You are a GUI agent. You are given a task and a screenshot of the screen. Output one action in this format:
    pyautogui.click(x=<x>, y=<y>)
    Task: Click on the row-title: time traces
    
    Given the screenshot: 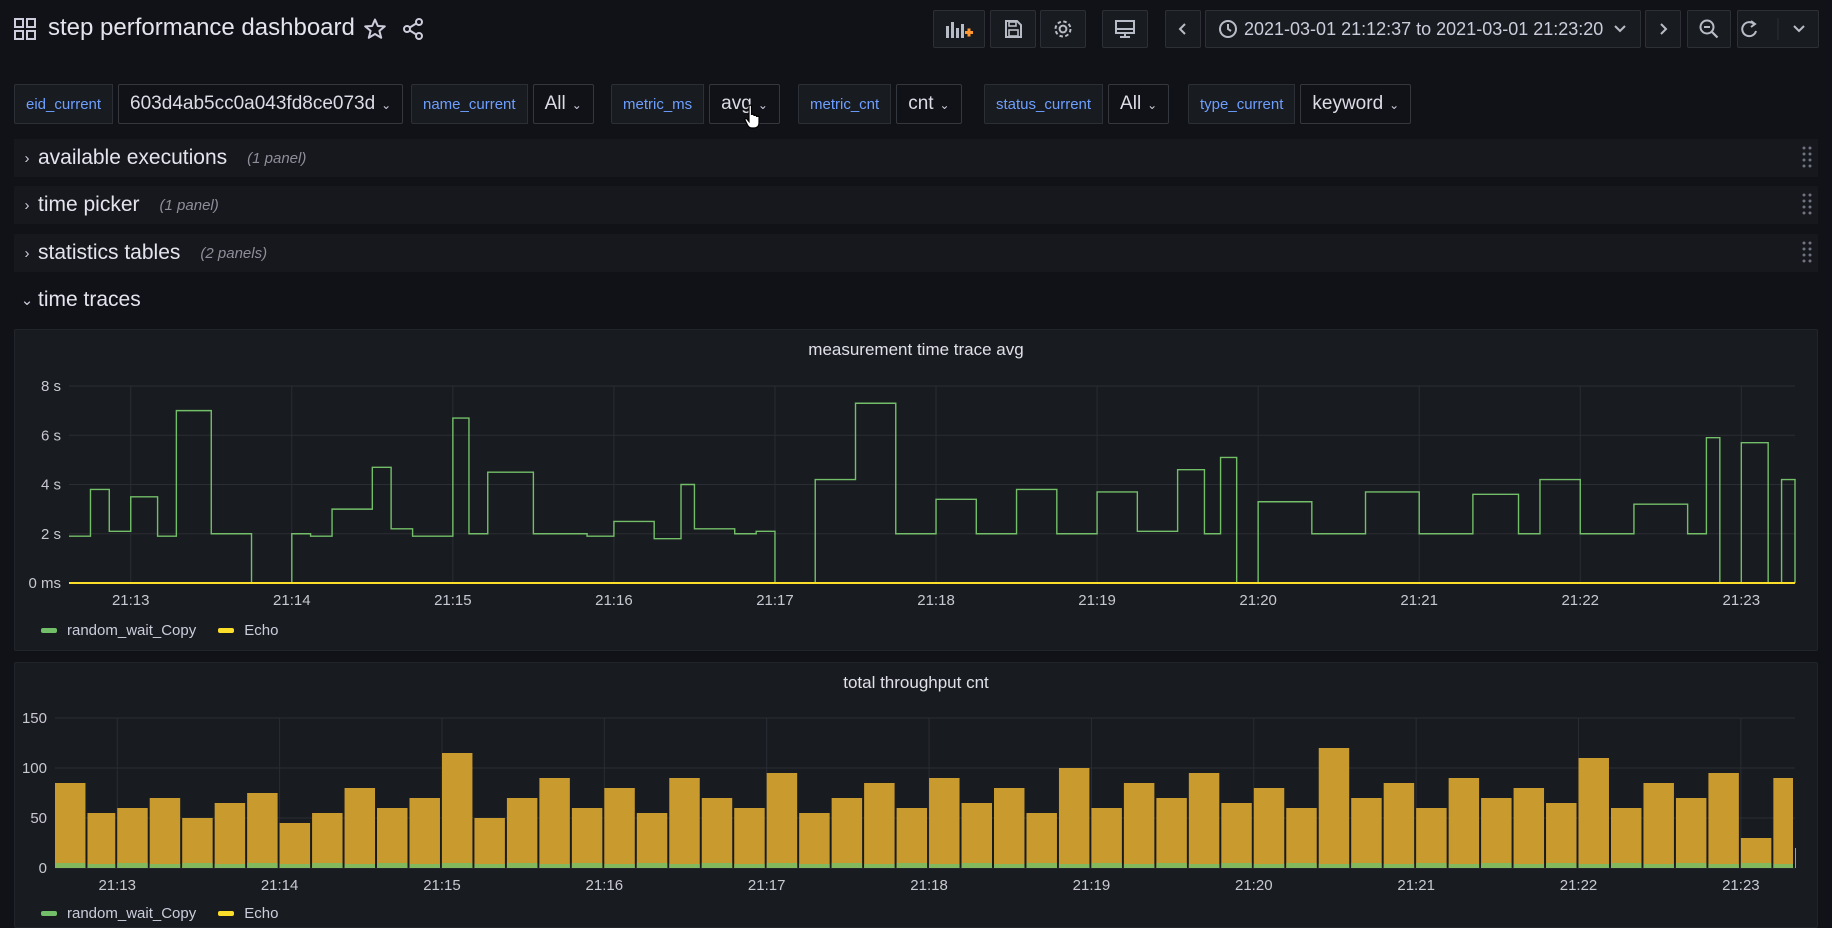 What is the action you would take?
    pyautogui.click(x=89, y=299)
    